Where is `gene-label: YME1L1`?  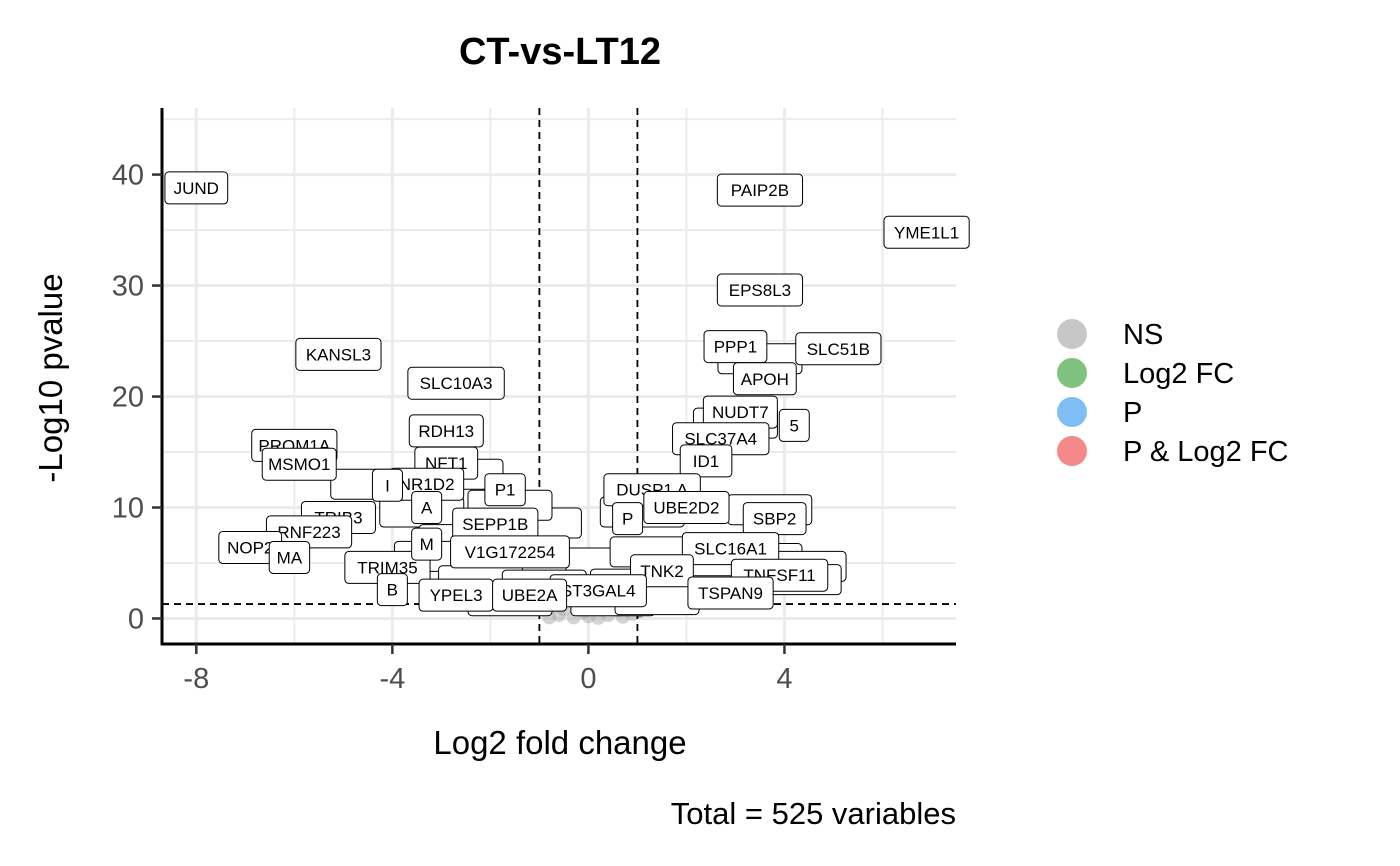
gene-label: YME1L1 is located at coordinates (926, 232).